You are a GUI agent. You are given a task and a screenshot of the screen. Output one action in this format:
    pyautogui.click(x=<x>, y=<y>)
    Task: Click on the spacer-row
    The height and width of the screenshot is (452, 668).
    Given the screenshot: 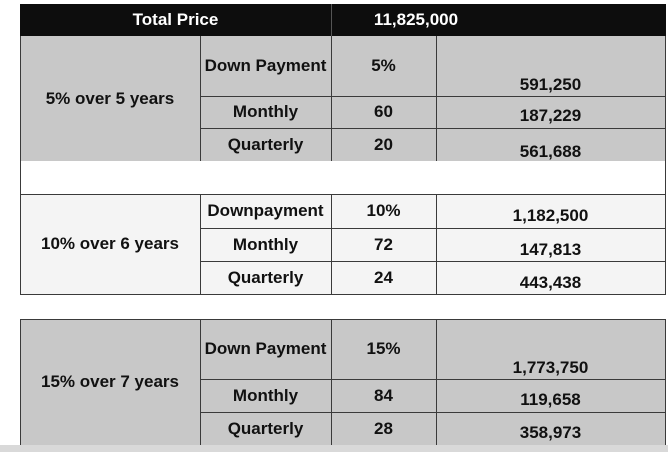 What is the action you would take?
    pyautogui.click(x=343, y=177)
    